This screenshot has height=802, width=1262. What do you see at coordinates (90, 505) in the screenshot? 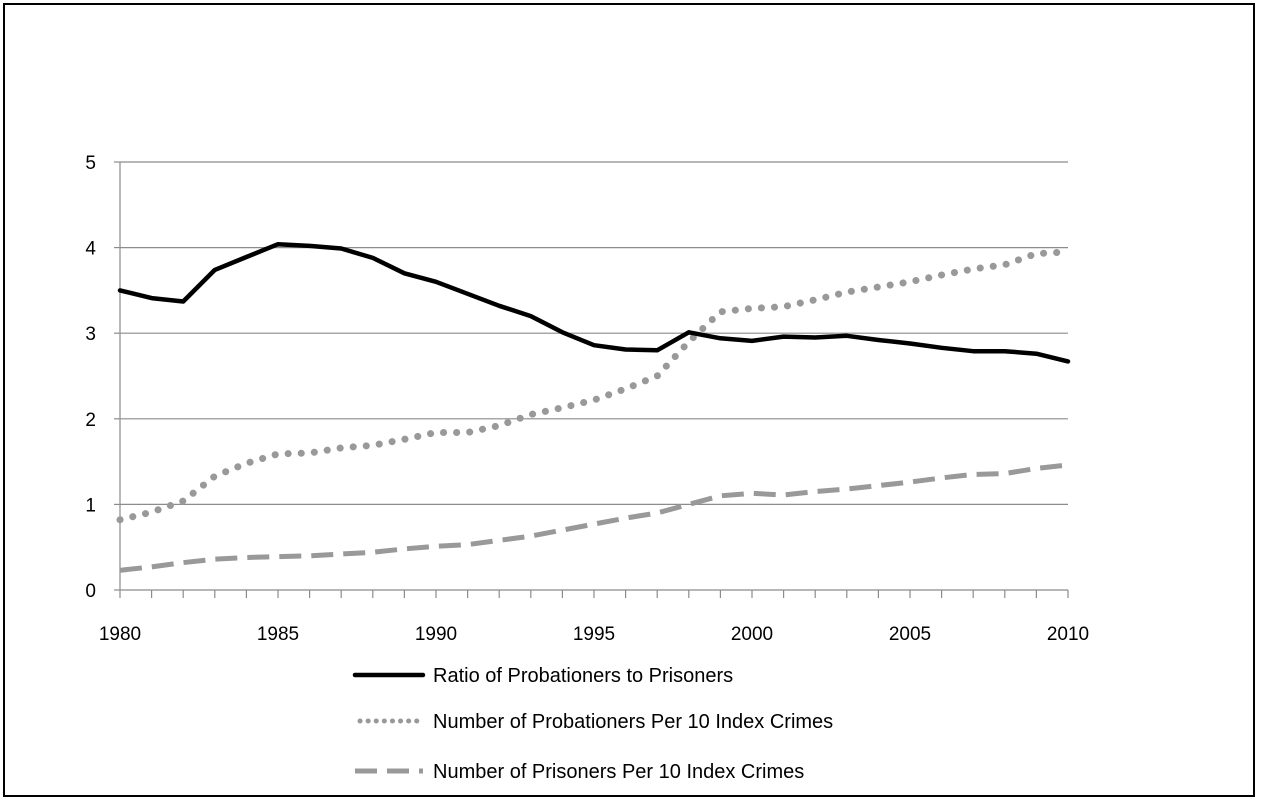
I see `y-tick-label: 1` at bounding box center [90, 505].